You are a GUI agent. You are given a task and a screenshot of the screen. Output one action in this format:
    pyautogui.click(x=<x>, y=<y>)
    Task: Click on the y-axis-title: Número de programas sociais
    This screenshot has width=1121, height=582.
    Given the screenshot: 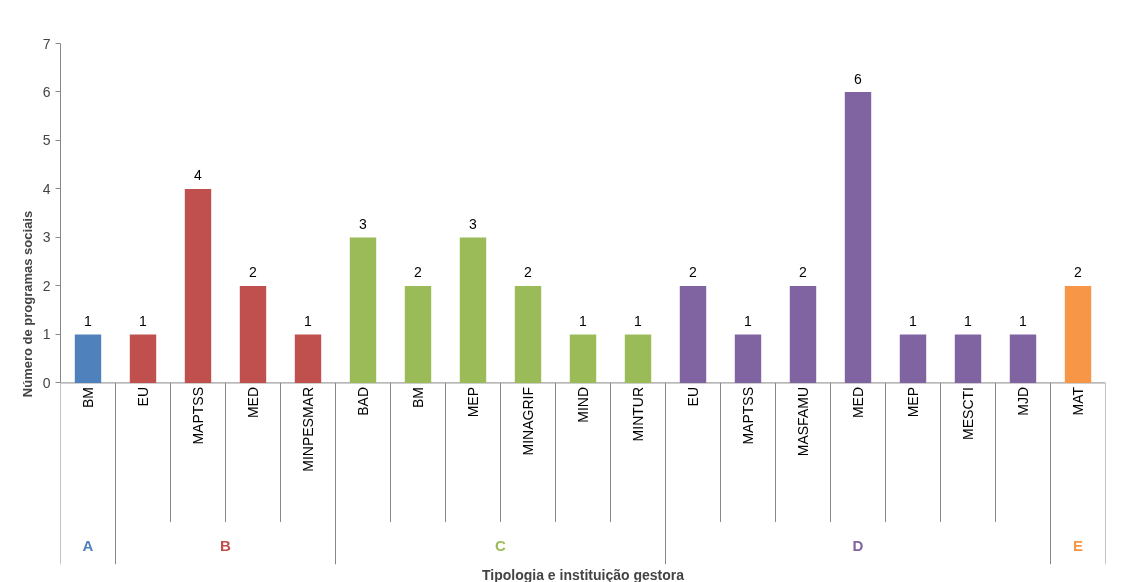 What is the action you would take?
    pyautogui.click(x=27, y=304)
    